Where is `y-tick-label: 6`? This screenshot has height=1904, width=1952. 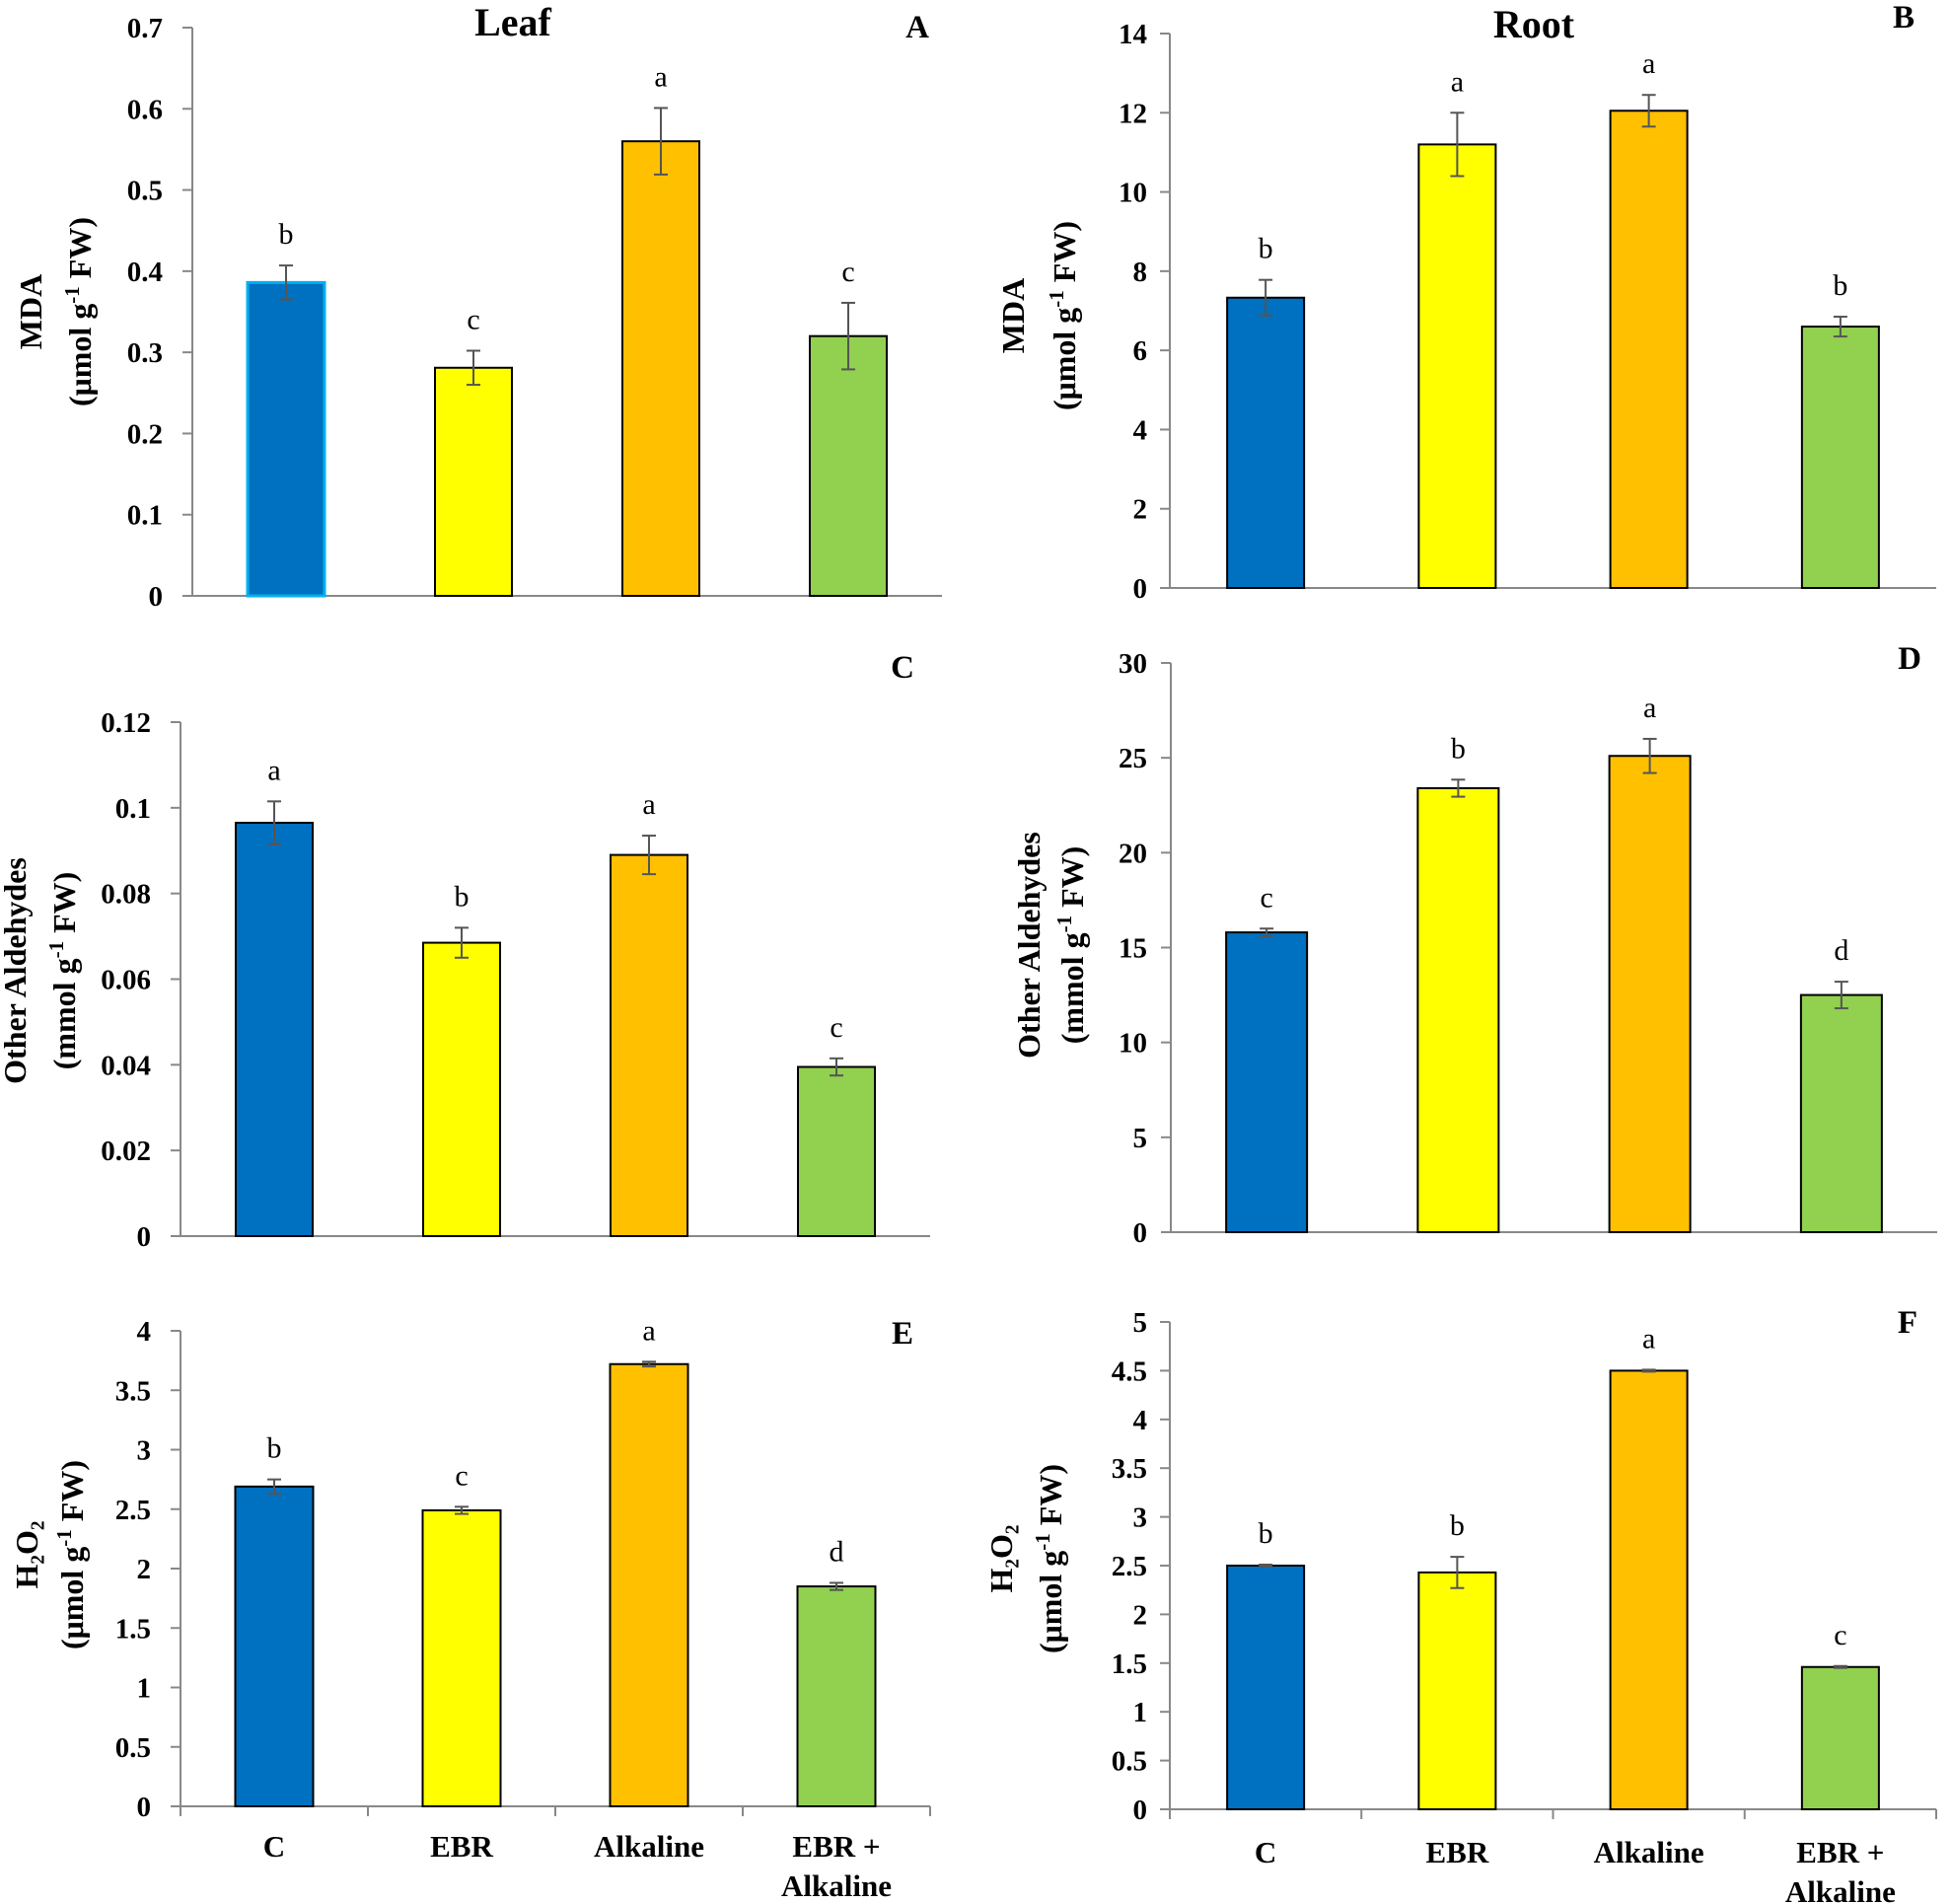
y-tick-label: 6 is located at coordinates (1141, 351).